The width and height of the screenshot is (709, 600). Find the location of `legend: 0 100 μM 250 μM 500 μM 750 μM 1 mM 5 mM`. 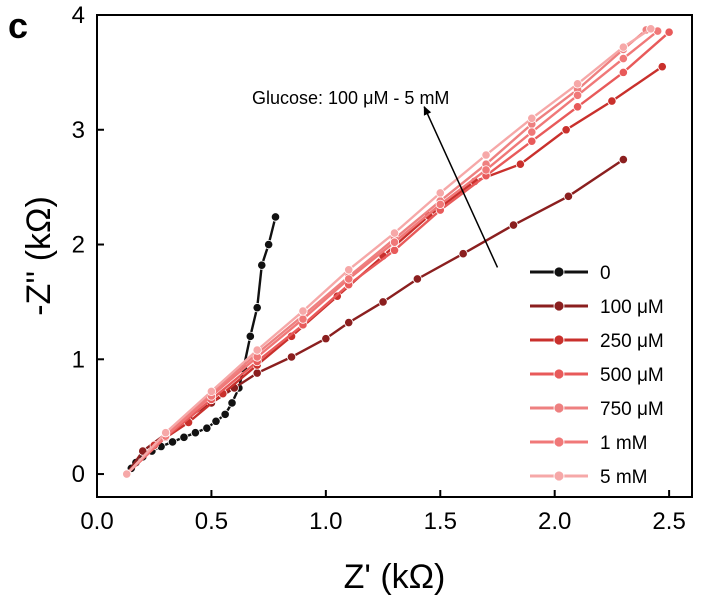

legend: 0 100 μM 250 μM 500 μM 750 μM 1 mM 5 mM is located at coordinates (597, 375).